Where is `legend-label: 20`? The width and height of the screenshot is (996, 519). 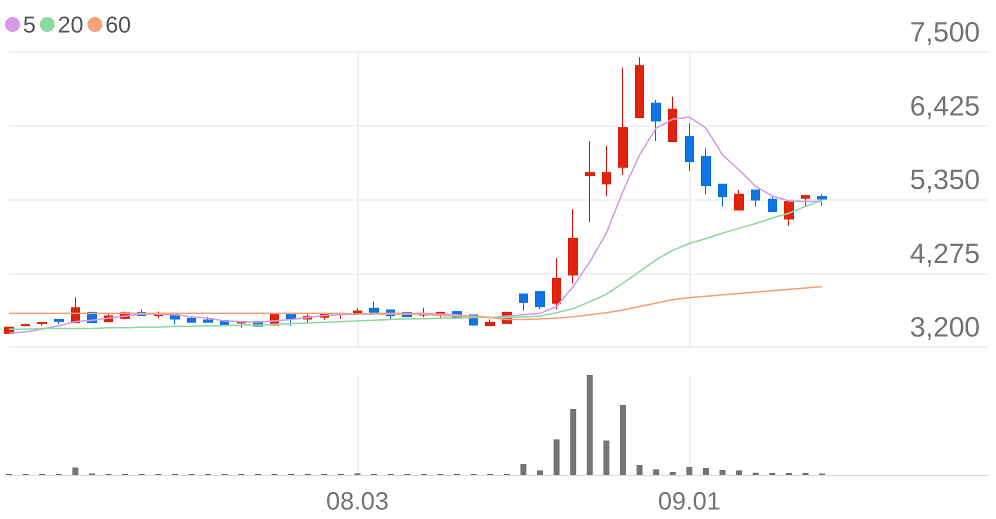 legend-label: 20 is located at coordinates (71, 25).